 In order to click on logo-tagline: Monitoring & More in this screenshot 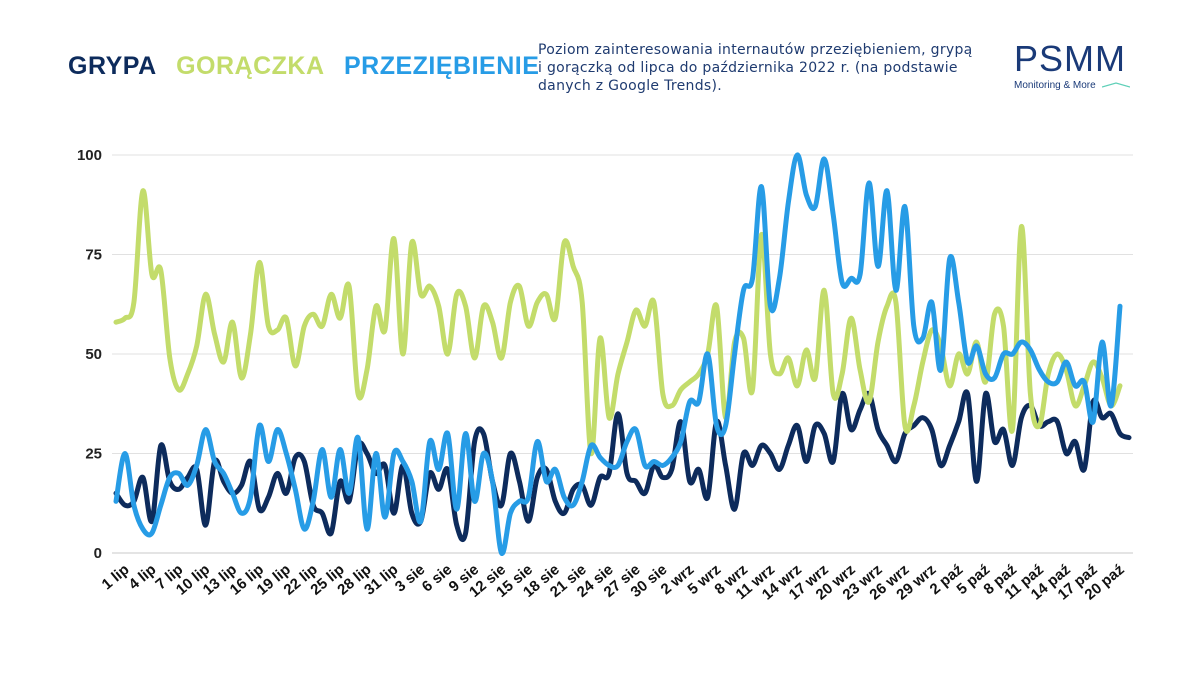, I will do `click(1055, 85)`.